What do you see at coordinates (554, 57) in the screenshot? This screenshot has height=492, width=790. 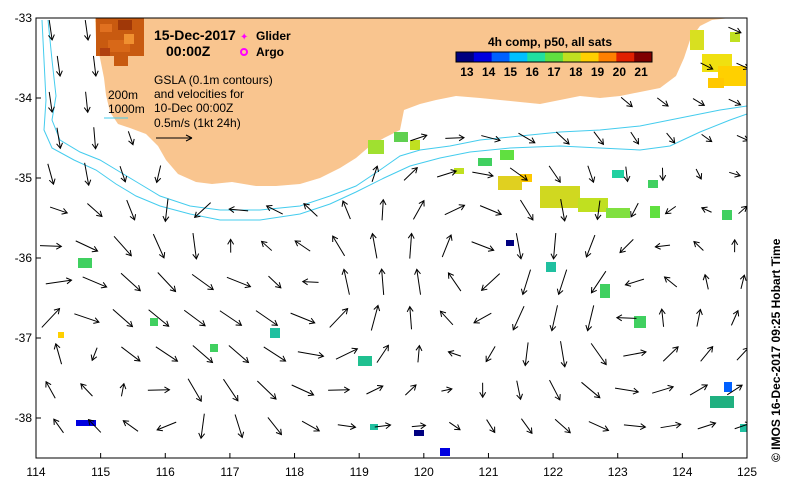 I see `colorbar-frame` at bounding box center [554, 57].